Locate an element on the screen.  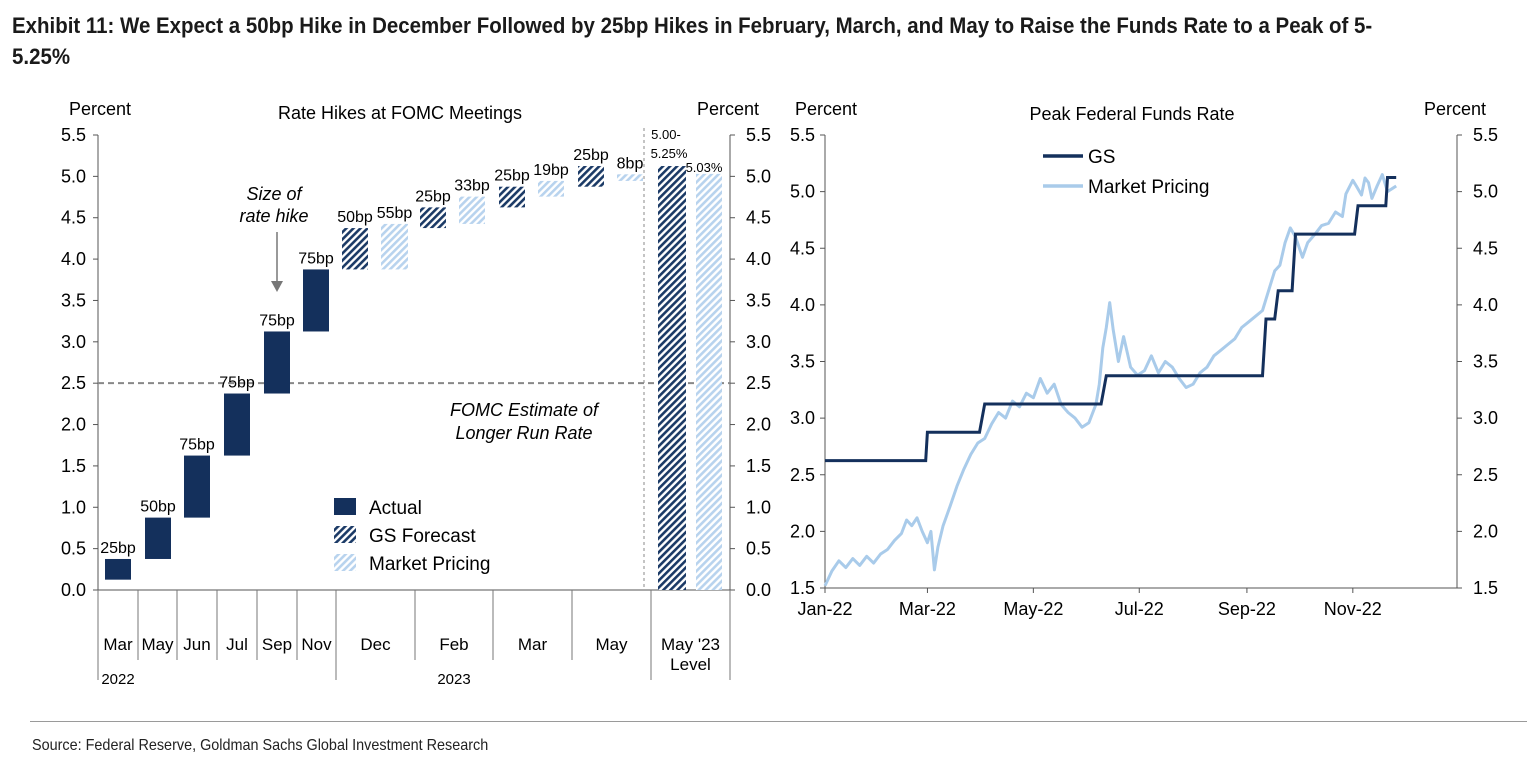
left-y-tick-label: 4.5 is located at coordinates (73, 218).